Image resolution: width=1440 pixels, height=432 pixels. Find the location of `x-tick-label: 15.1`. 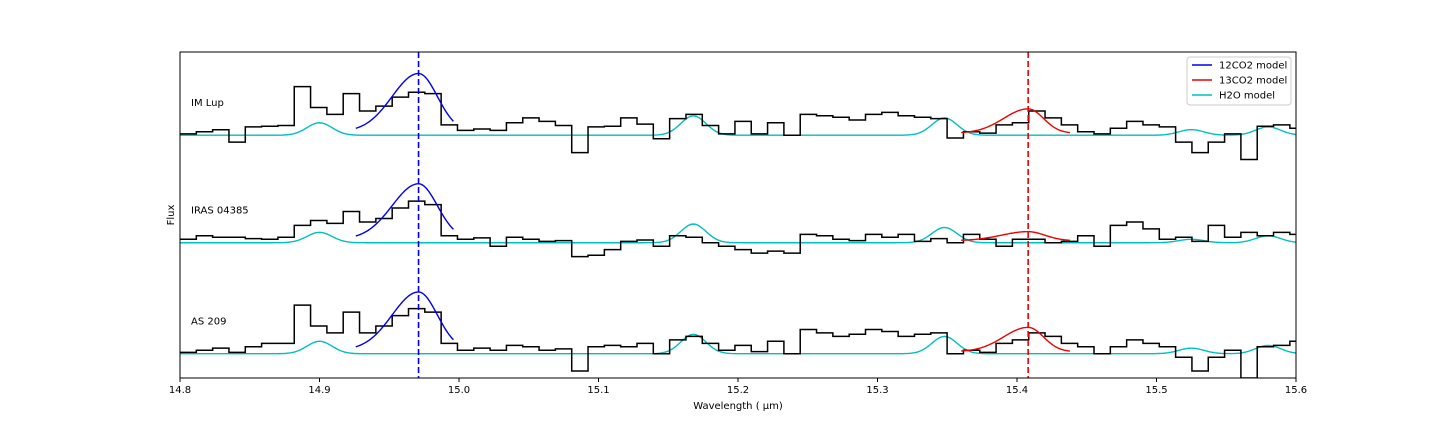

x-tick-label: 15.1 is located at coordinates (598, 390).